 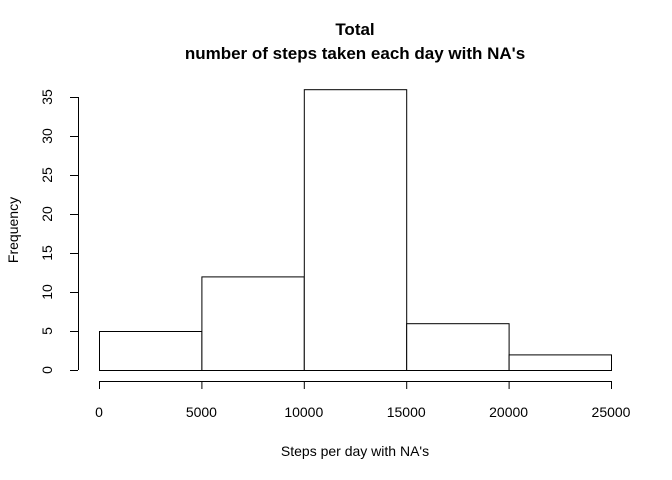 What do you see at coordinates (47, 253) in the screenshot?
I see `y-tick-label-3: 15` at bounding box center [47, 253].